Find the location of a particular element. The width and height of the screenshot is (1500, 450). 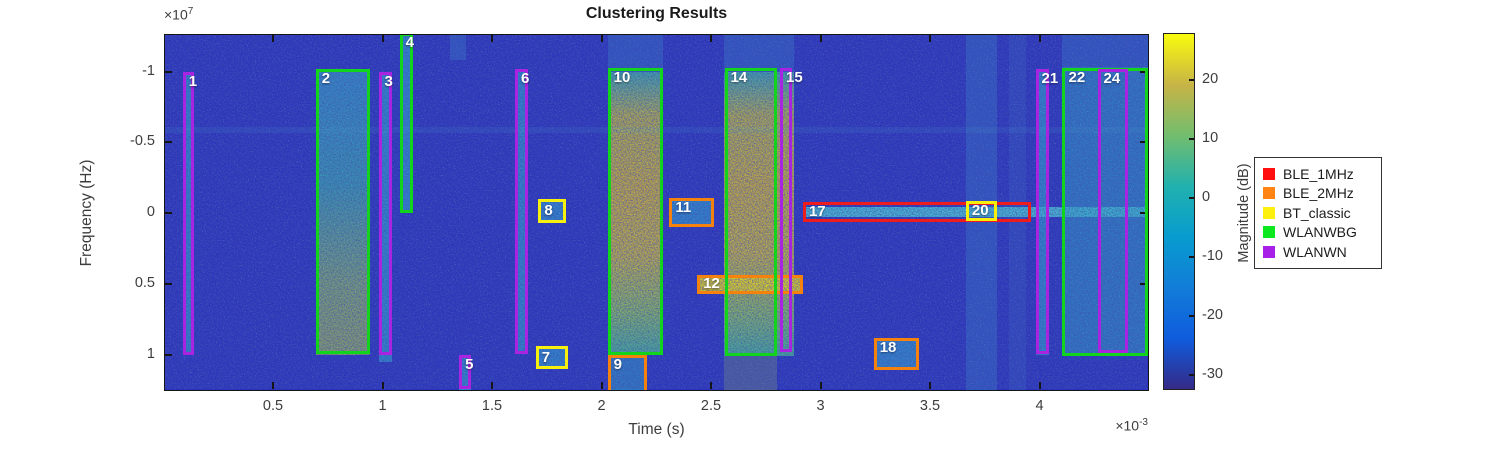

annotation-box-20: 20 is located at coordinates (981, 211).